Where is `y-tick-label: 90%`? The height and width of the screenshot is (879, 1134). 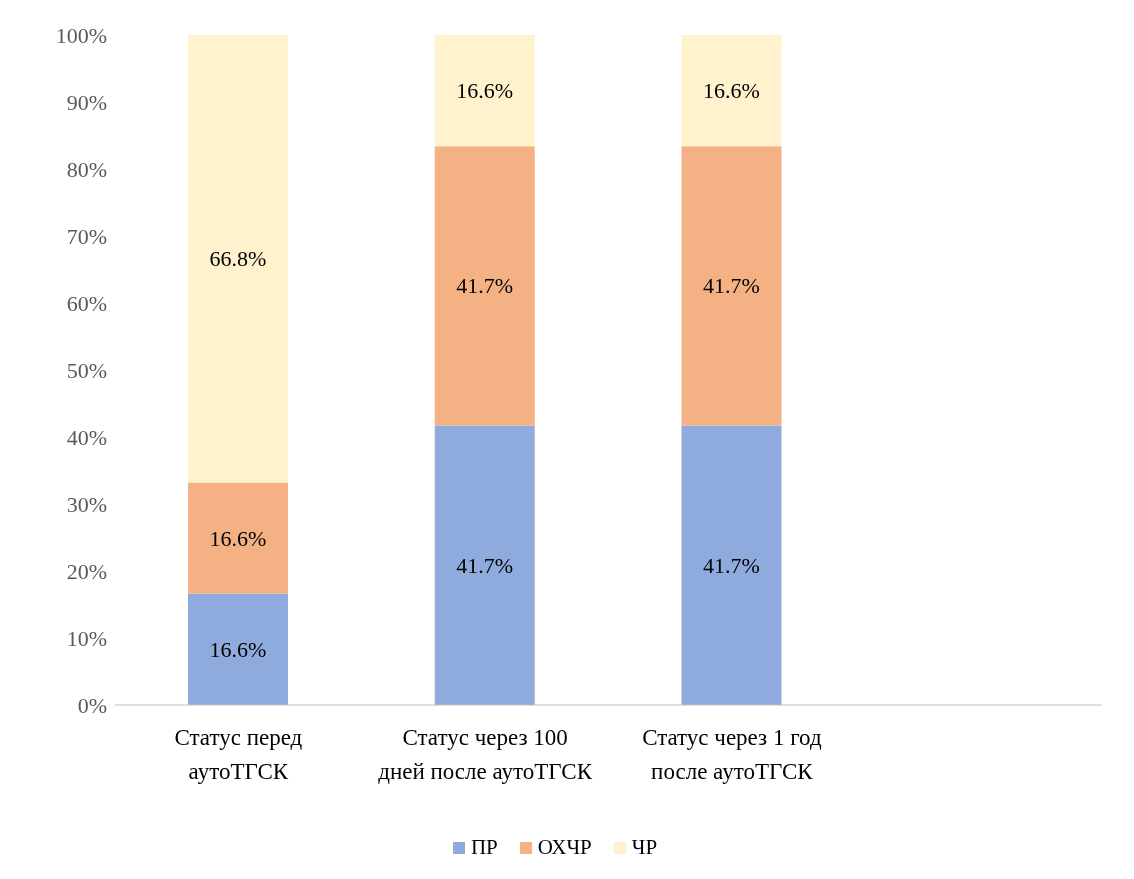
y-tick-label: 90% is located at coordinates (86, 102).